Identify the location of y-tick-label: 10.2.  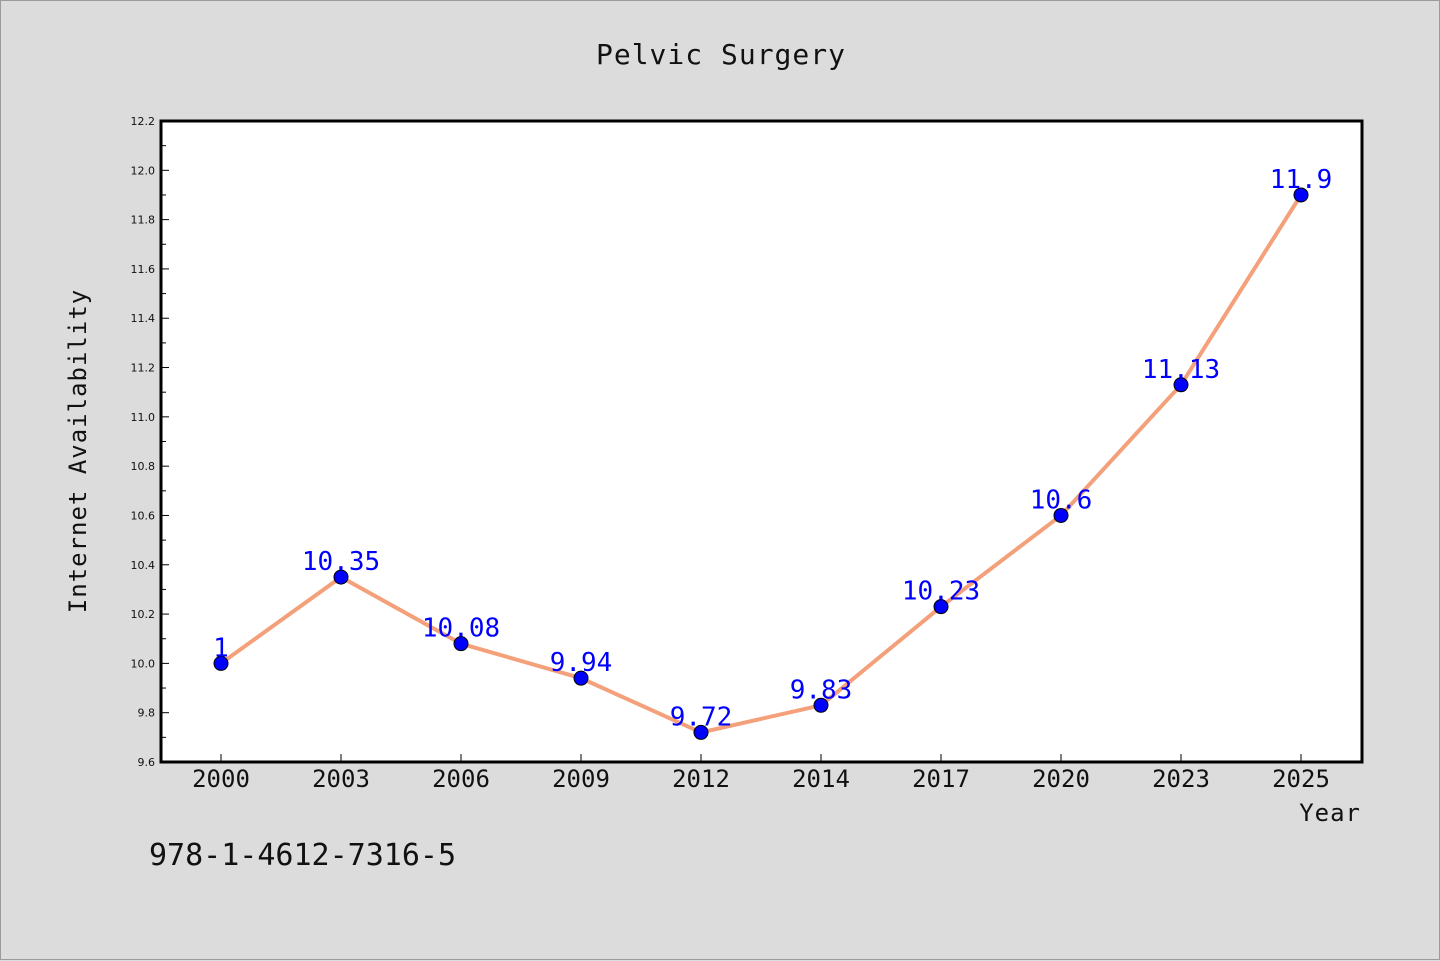
(143, 614).